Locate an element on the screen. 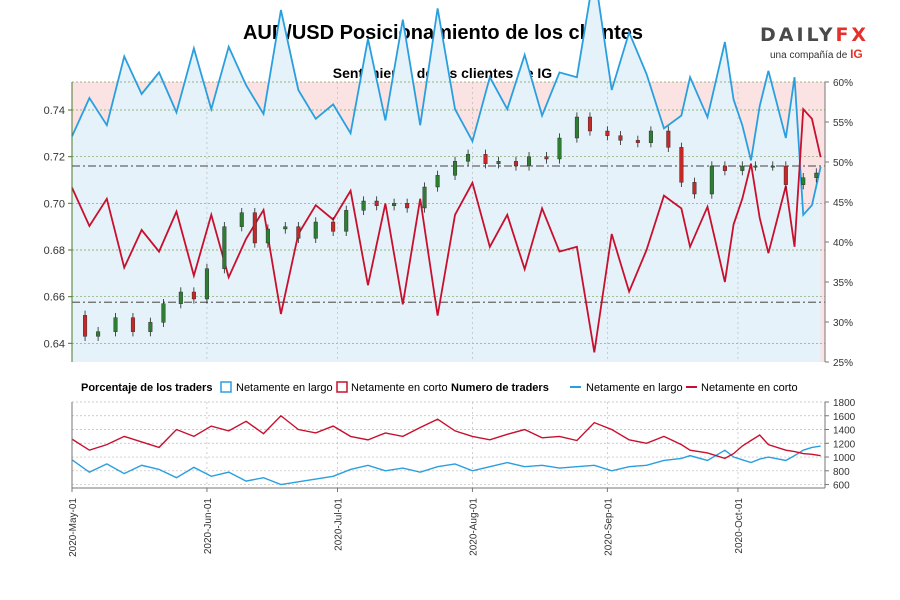  y2-tick-label: 25% is located at coordinates (843, 363).